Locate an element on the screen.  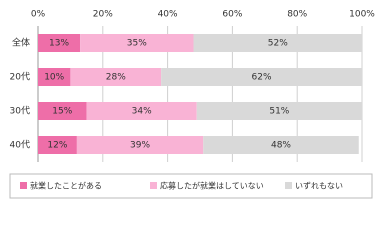
legend-label: 就業したことがある is located at coordinates (66, 186).